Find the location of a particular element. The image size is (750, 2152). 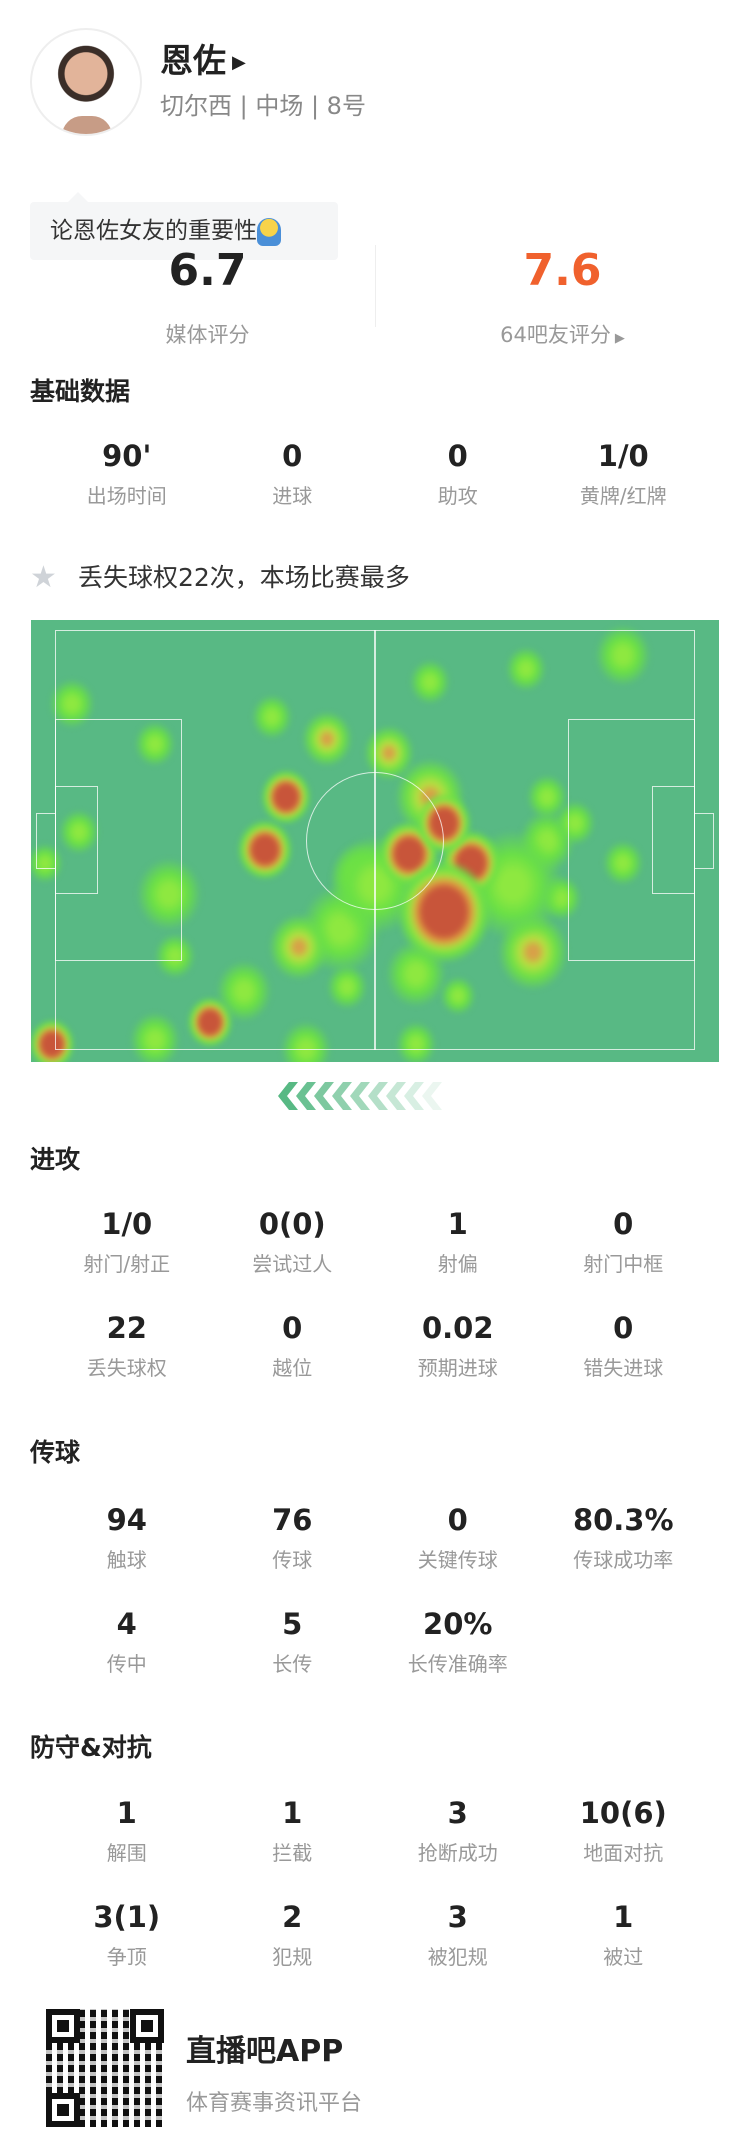

stat-value: 3(1) is located at coordinates (127, 1917).